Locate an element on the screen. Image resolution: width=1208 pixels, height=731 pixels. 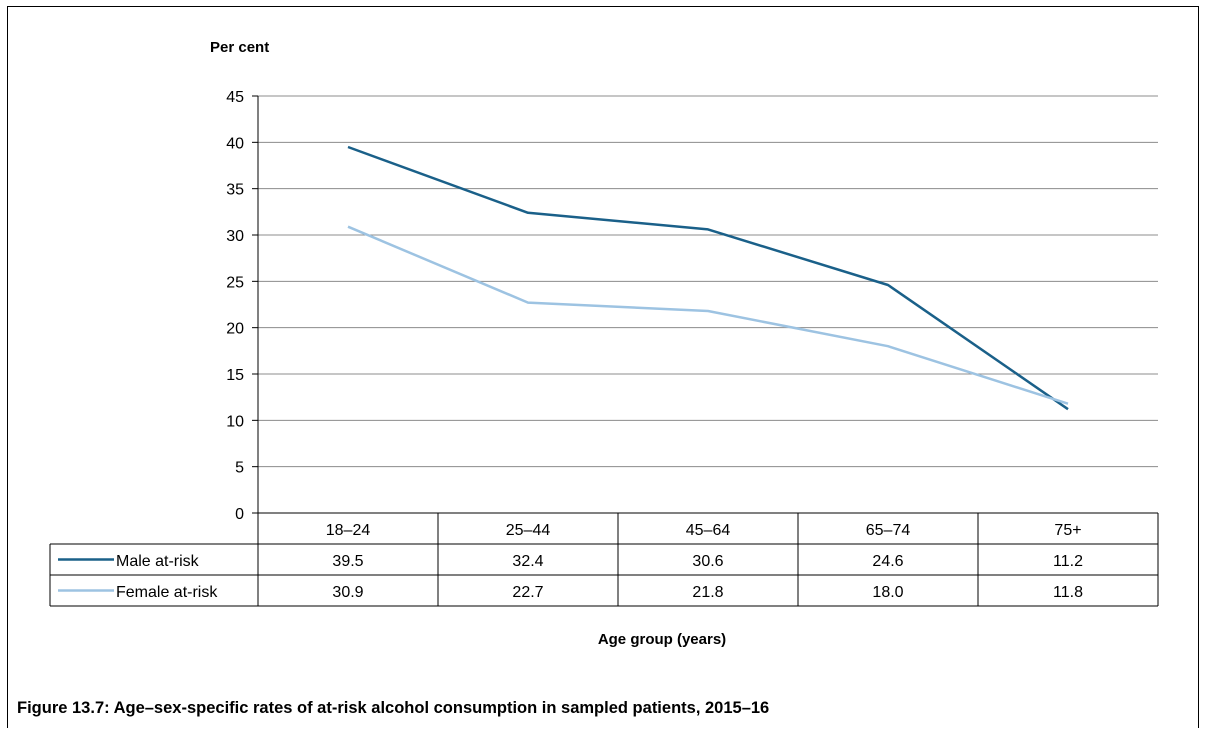
y-tick-label: 30 is located at coordinates (235, 236).